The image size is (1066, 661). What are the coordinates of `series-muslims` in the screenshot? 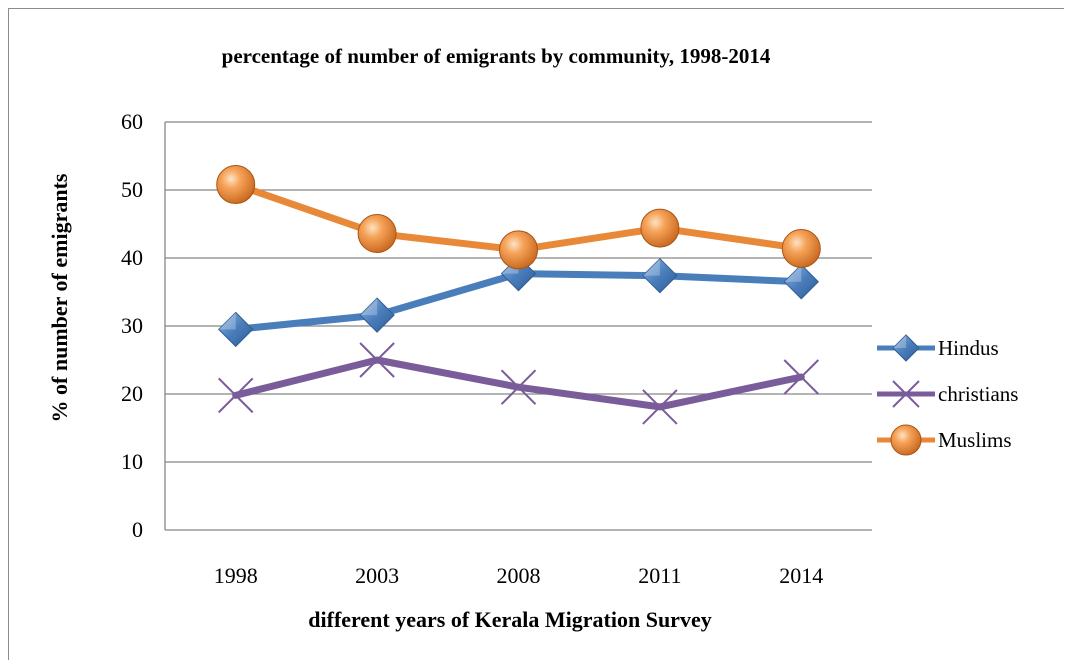 It's located at (518, 217).